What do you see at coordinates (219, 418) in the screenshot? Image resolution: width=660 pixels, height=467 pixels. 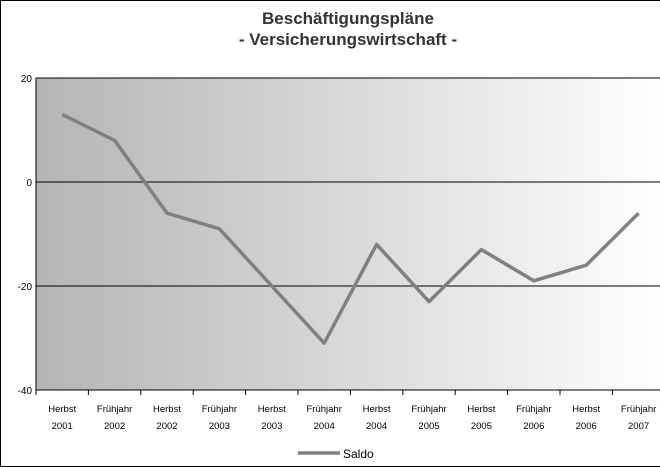 I see `x-tick-label: Frühjahr 2003` at bounding box center [219, 418].